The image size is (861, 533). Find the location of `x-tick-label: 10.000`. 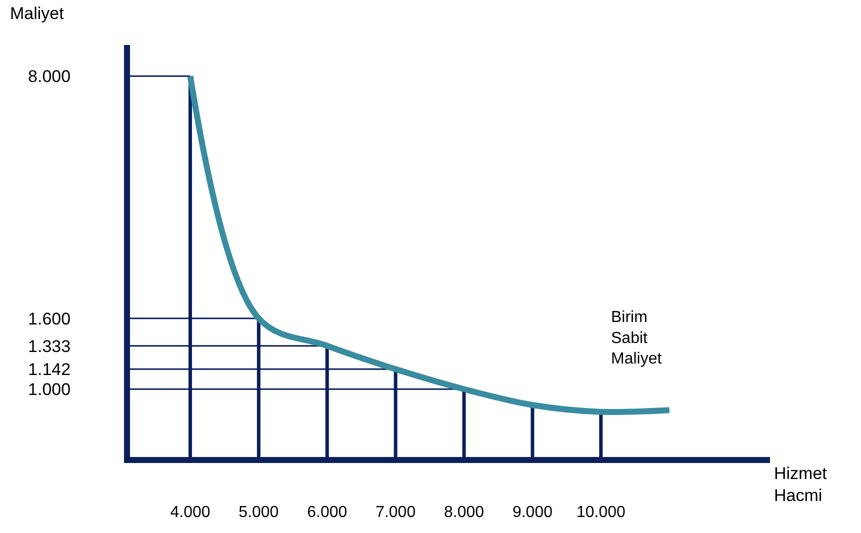

x-tick-label: 10.000 is located at coordinates (601, 513).